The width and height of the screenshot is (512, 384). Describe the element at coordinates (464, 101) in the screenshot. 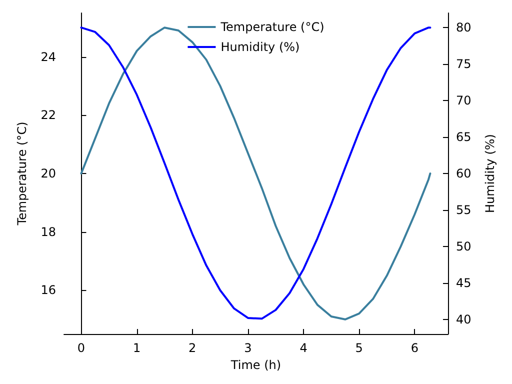

I see `y2-tick-label: 70` at that location.